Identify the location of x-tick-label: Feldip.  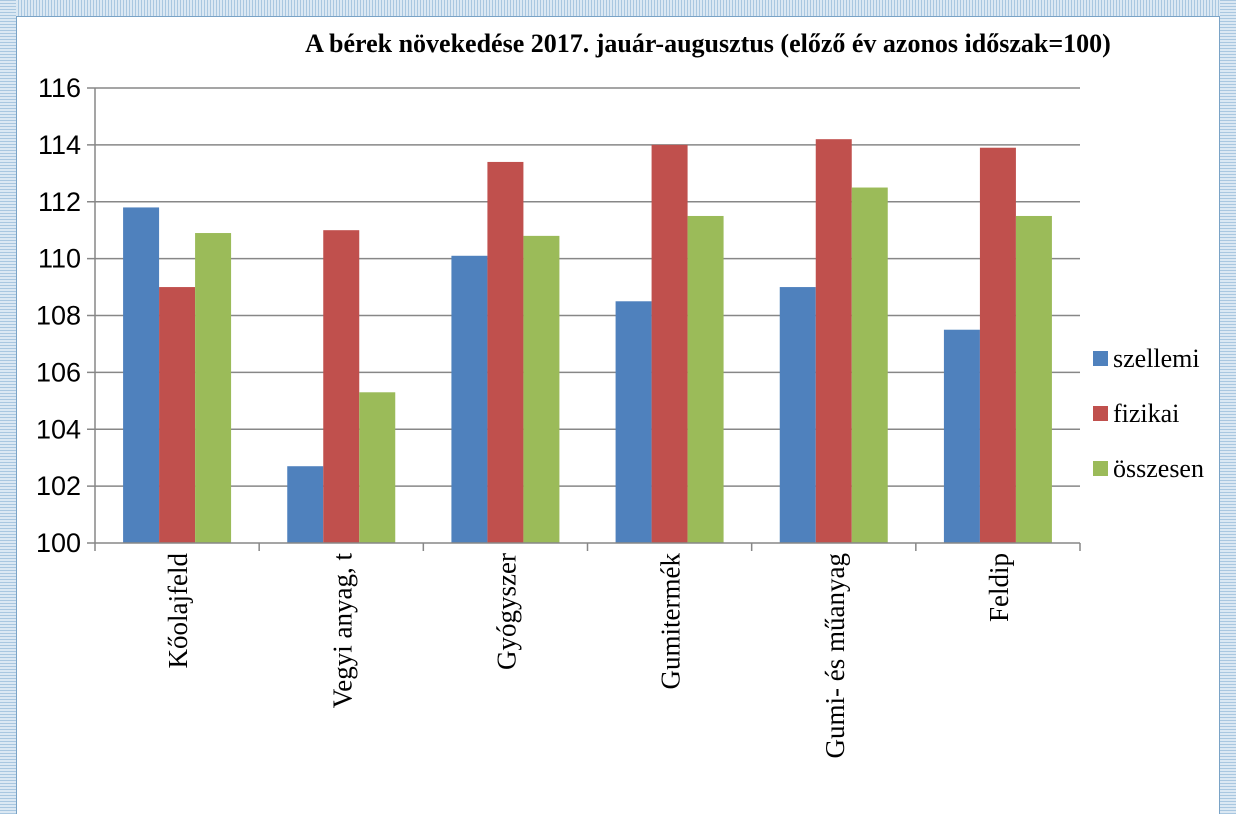
(999, 587).